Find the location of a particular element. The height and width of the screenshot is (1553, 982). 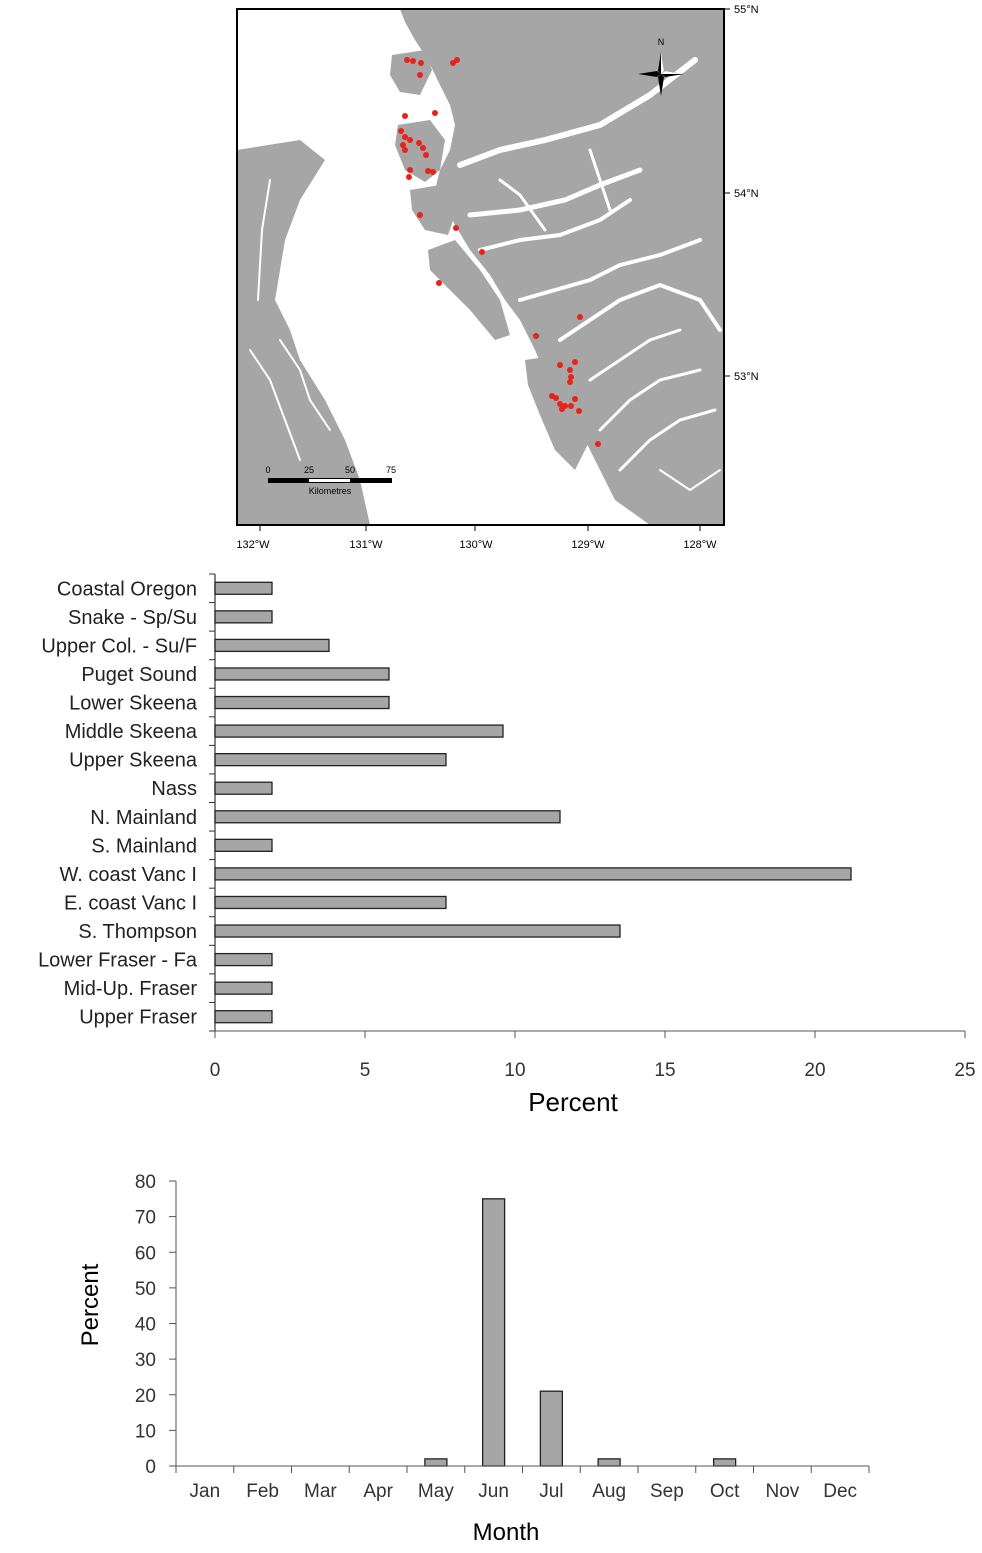

category-label: N. Mainland is located at coordinates (143, 818).